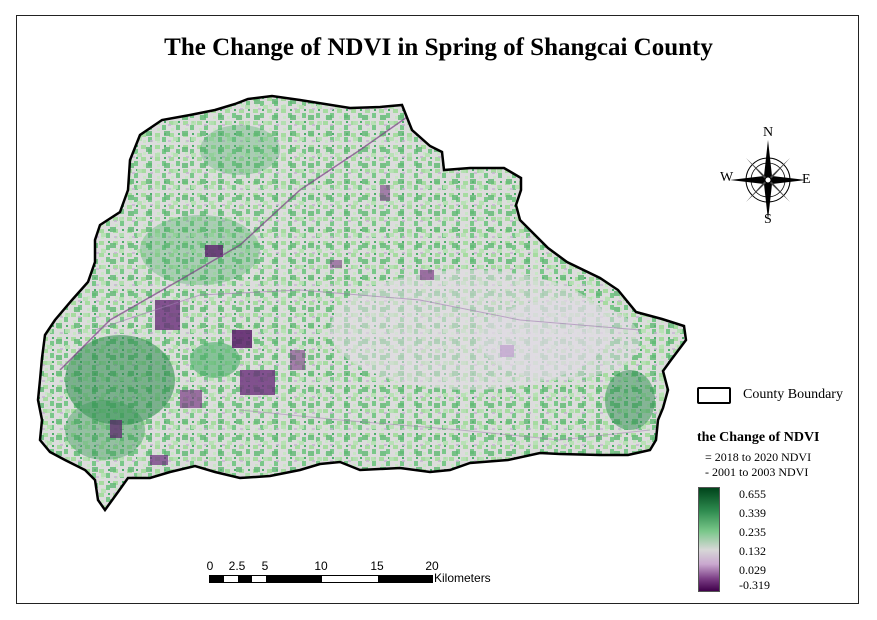  Describe the element at coordinates (377, 566) in the screenshot. I see `scale-tick-4: 15` at that location.